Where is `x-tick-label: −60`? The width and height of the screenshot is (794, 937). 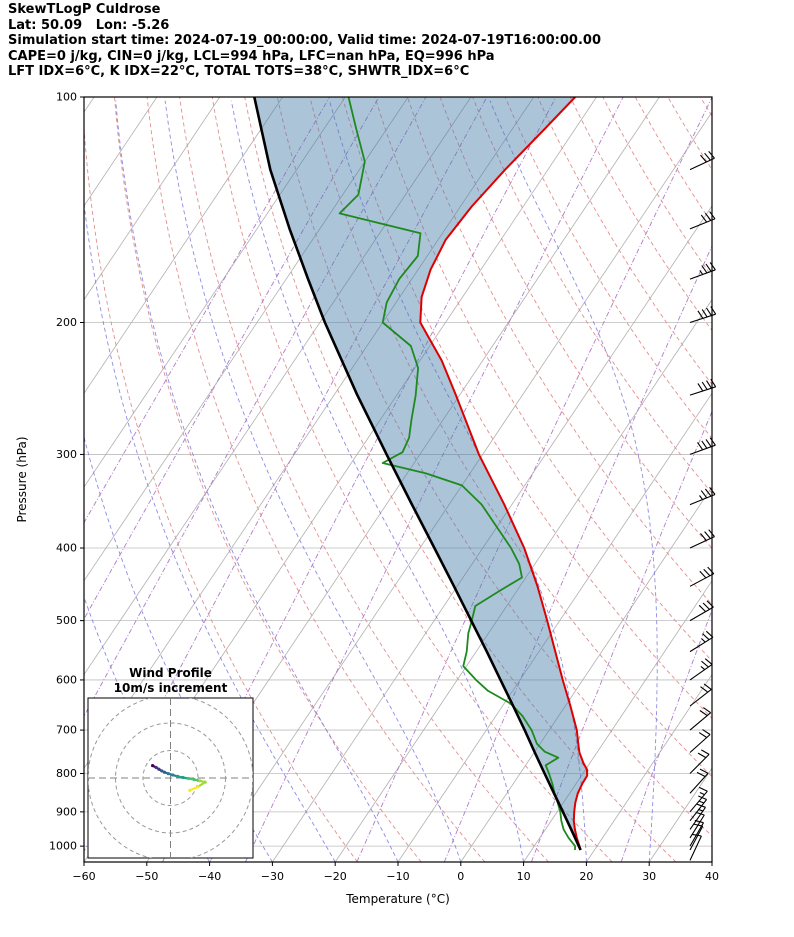
x-tick-label: −60 is located at coordinates (83, 876).